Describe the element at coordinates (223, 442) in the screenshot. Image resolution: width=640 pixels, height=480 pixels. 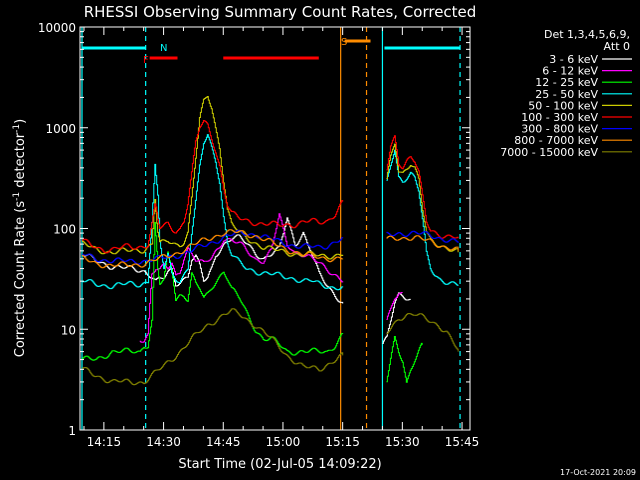
I see `x-tick-label: 14:45` at that location.